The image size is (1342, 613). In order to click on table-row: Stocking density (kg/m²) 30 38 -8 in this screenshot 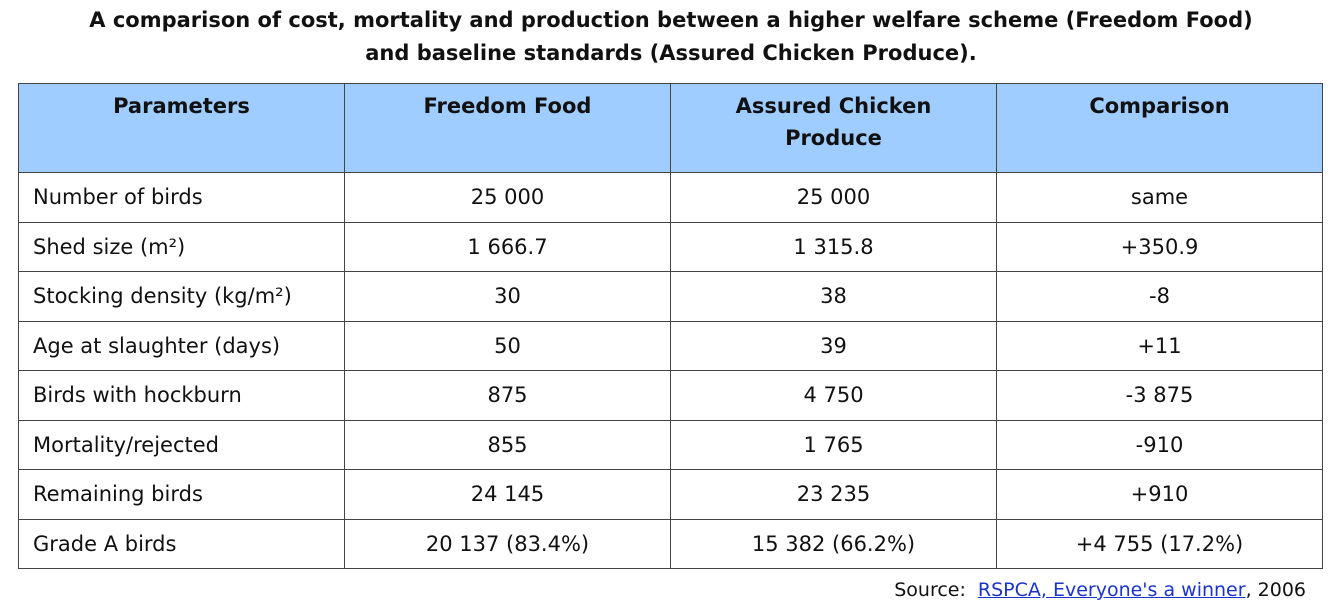, I will do `click(670, 296)`.